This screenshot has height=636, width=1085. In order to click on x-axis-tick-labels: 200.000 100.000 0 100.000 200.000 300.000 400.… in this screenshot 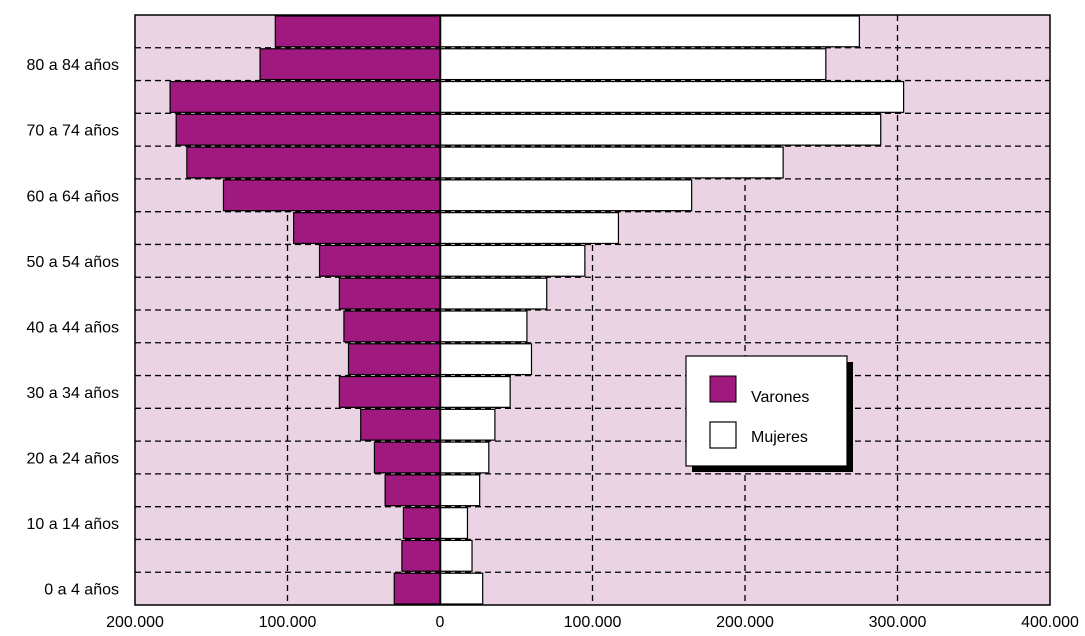, I will do `click(592, 622)`.